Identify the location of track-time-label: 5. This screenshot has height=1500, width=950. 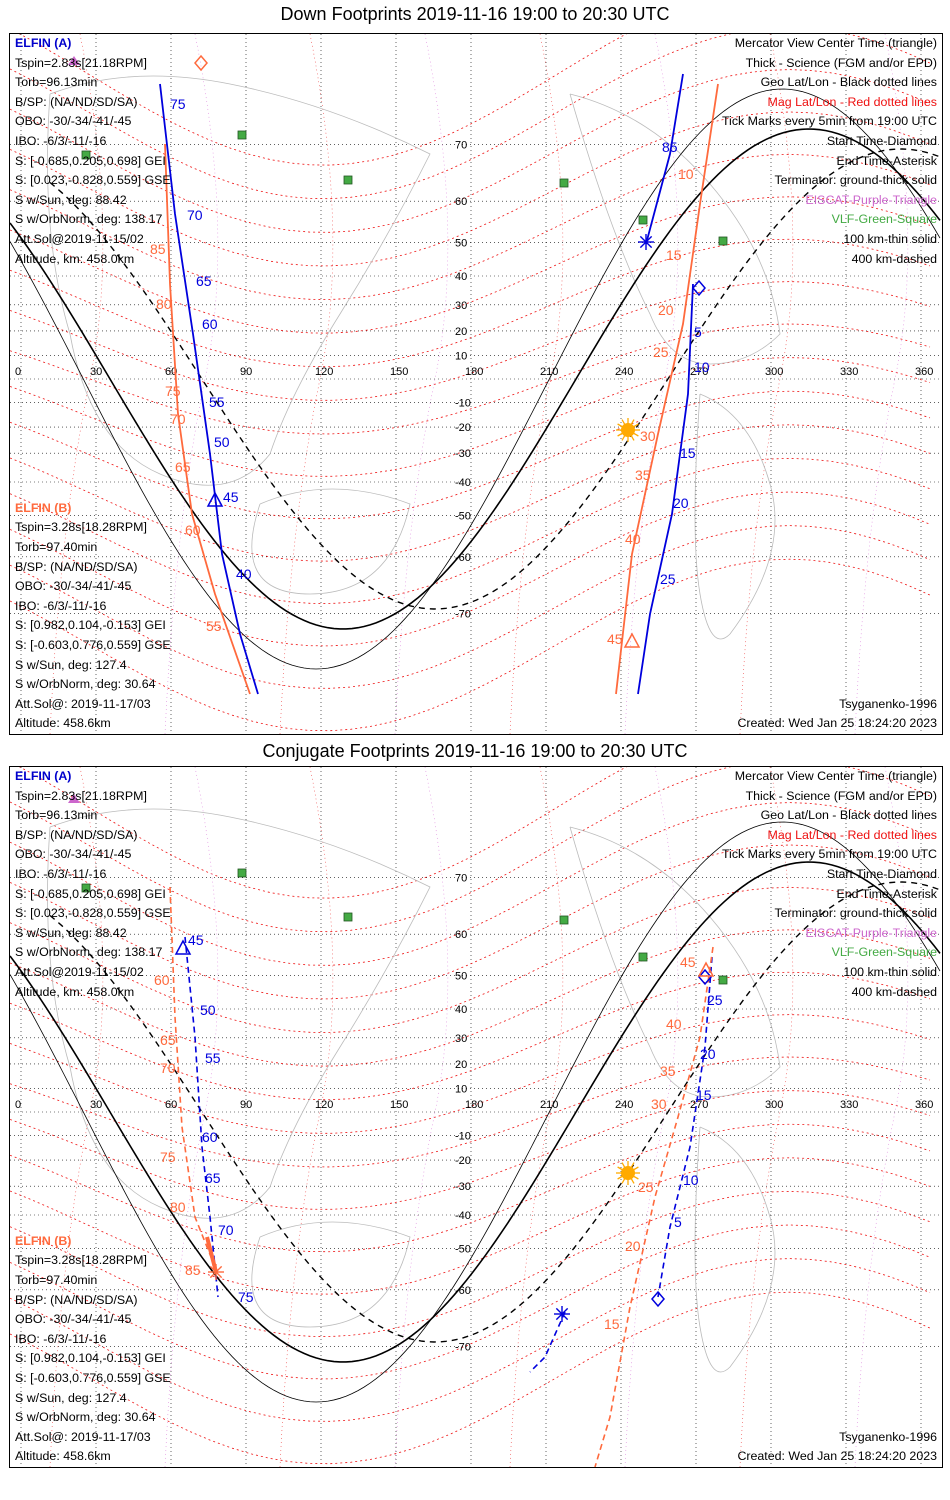
(698, 332).